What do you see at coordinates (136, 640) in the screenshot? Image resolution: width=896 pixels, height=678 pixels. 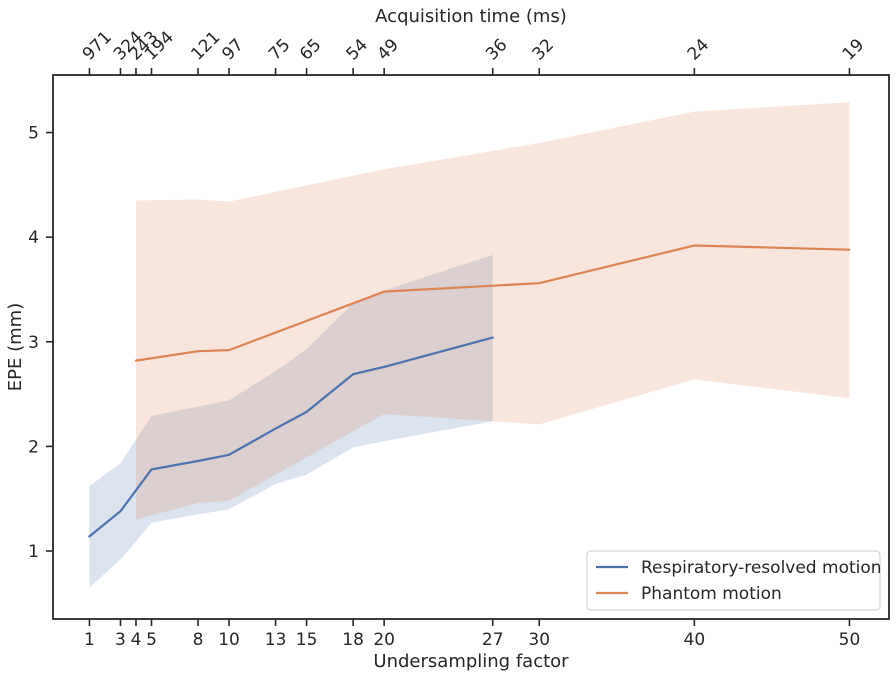 I see `x-tick-label-4: 4` at bounding box center [136, 640].